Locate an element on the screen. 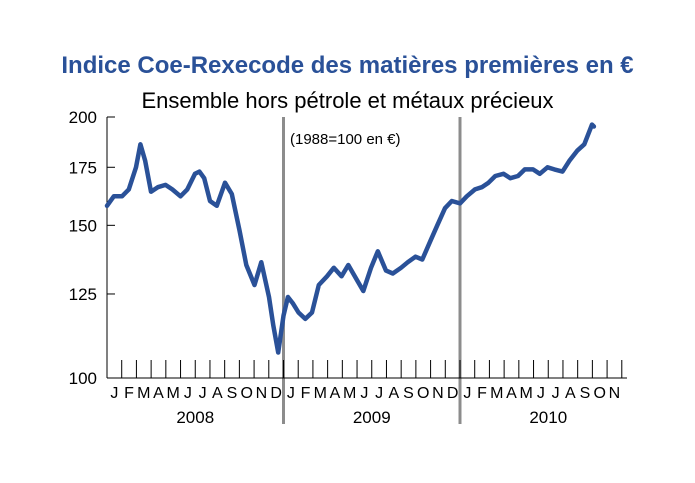 This screenshot has height=483, width=695. y-tick-label: 175 is located at coordinates (83, 167).